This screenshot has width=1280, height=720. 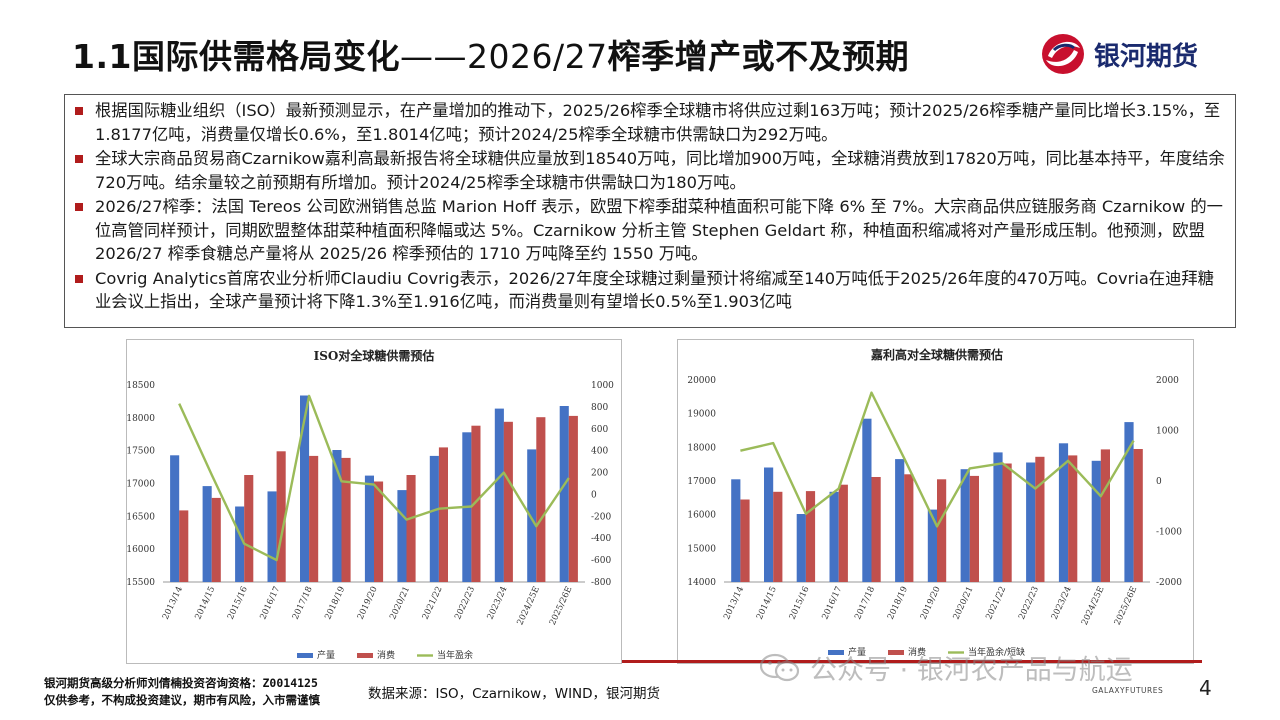 What do you see at coordinates (141, 452) in the screenshot?
I see `y-left-tick-label: 17500` at bounding box center [141, 452].